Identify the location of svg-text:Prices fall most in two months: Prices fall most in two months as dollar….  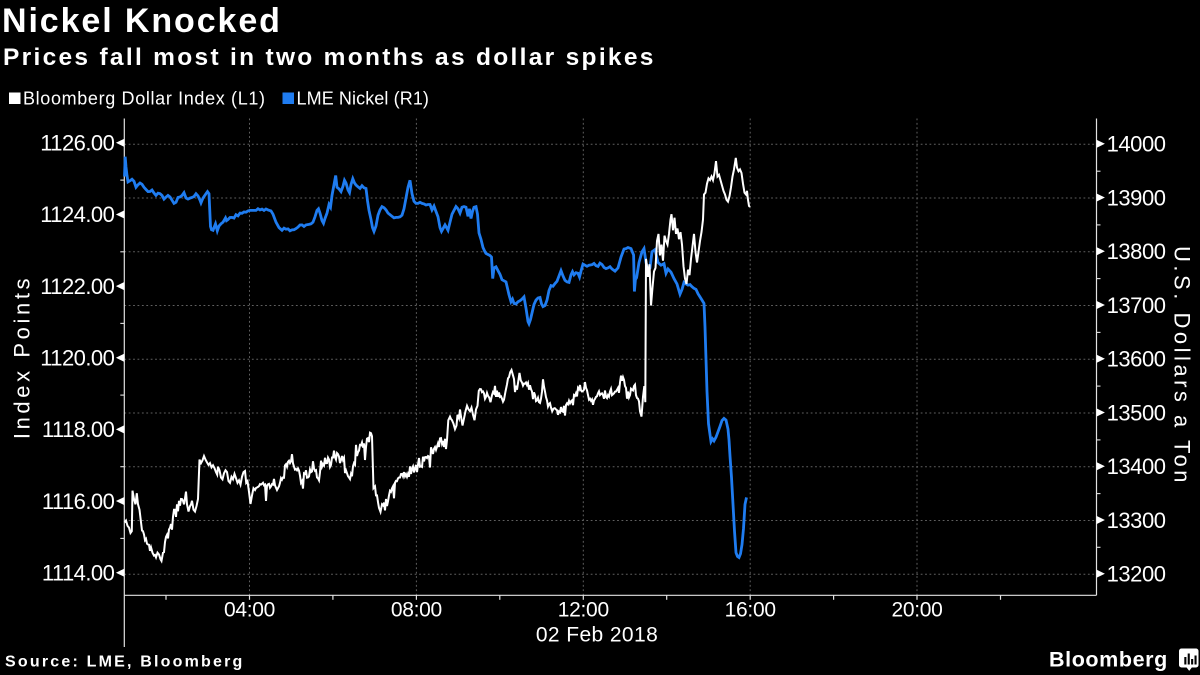
(329, 57).